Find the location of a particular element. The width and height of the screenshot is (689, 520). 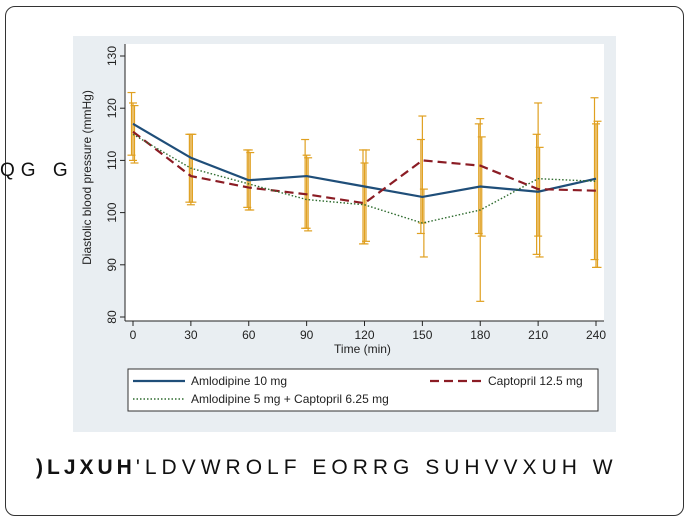

y-tick-label: 80 is located at coordinates (112, 317).